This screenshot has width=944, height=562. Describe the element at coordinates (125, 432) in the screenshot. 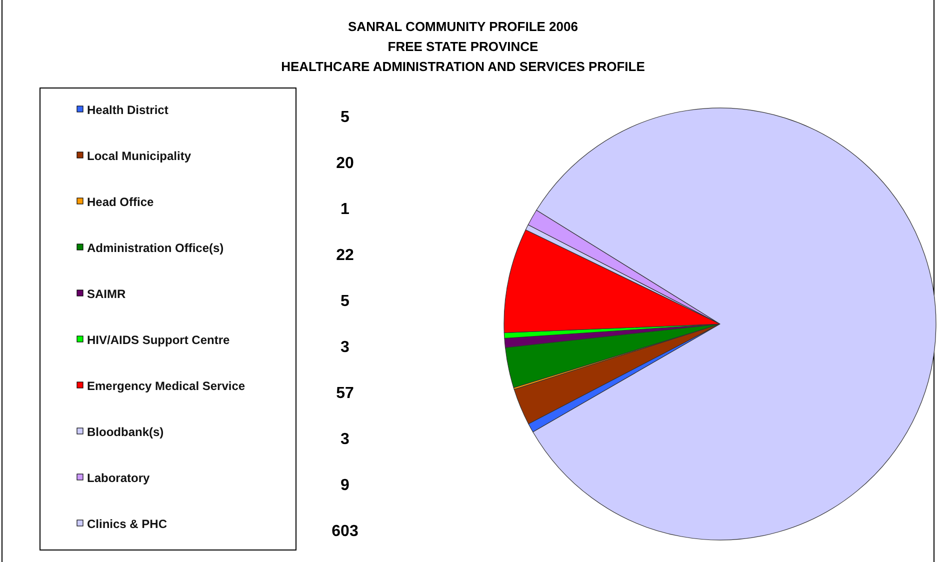

I see `legend-label: Bloodbank(s)` at that location.